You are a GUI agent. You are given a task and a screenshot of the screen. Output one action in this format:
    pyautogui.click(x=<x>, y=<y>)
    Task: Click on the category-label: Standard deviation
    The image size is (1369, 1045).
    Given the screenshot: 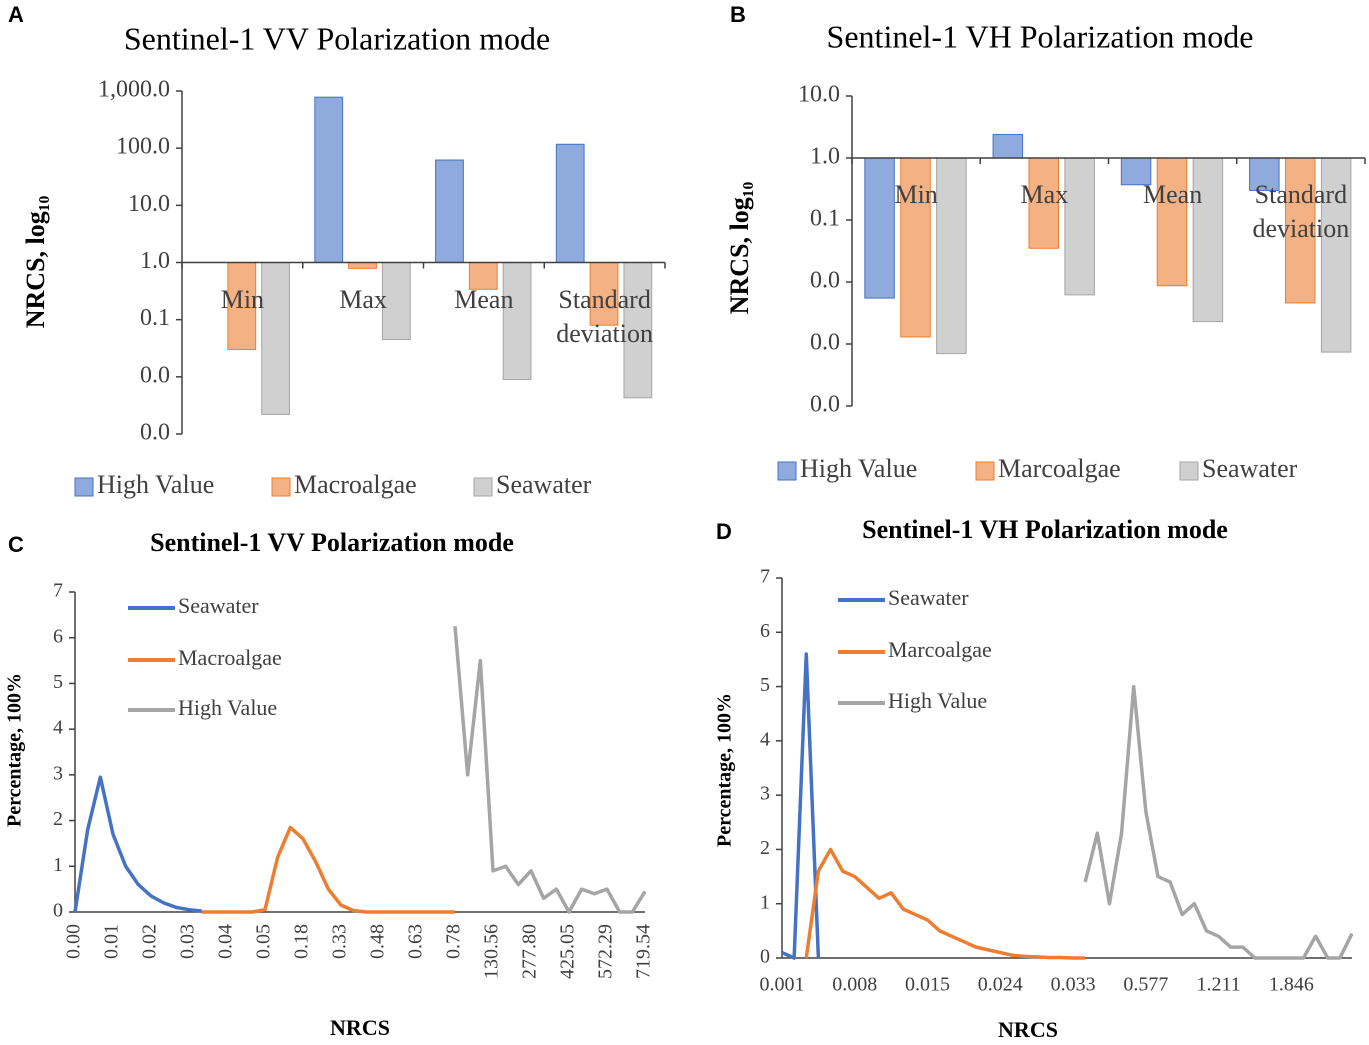 What is the action you would take?
    pyautogui.click(x=604, y=316)
    